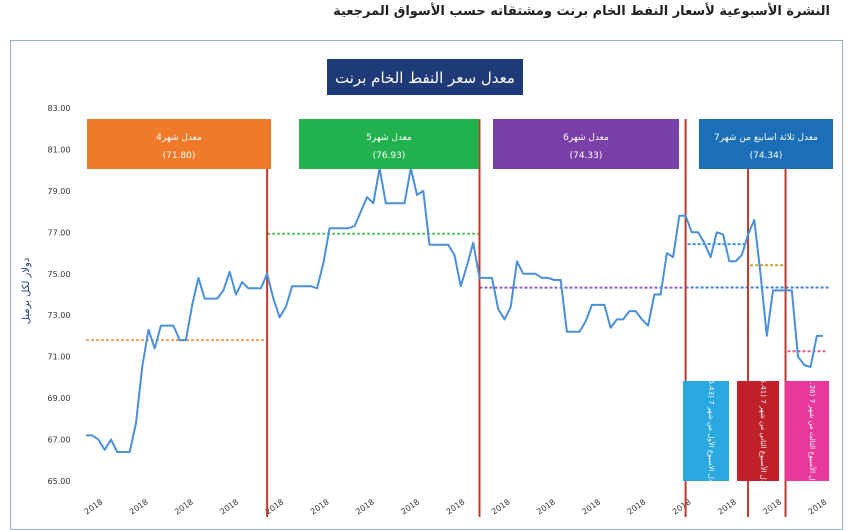 The width and height of the screenshot is (850, 530). I want to click on average-box: معدل شهر4 (71.80), so click(179, 144).